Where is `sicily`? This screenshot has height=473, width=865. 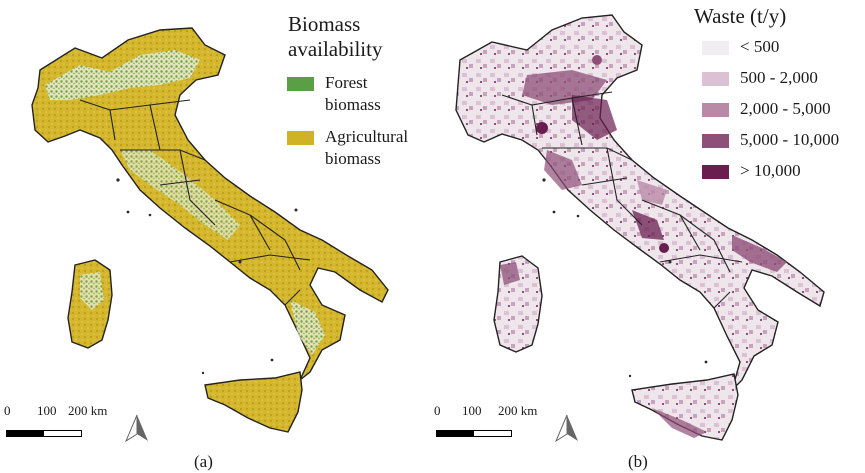
sicily is located at coordinates (253, 402).